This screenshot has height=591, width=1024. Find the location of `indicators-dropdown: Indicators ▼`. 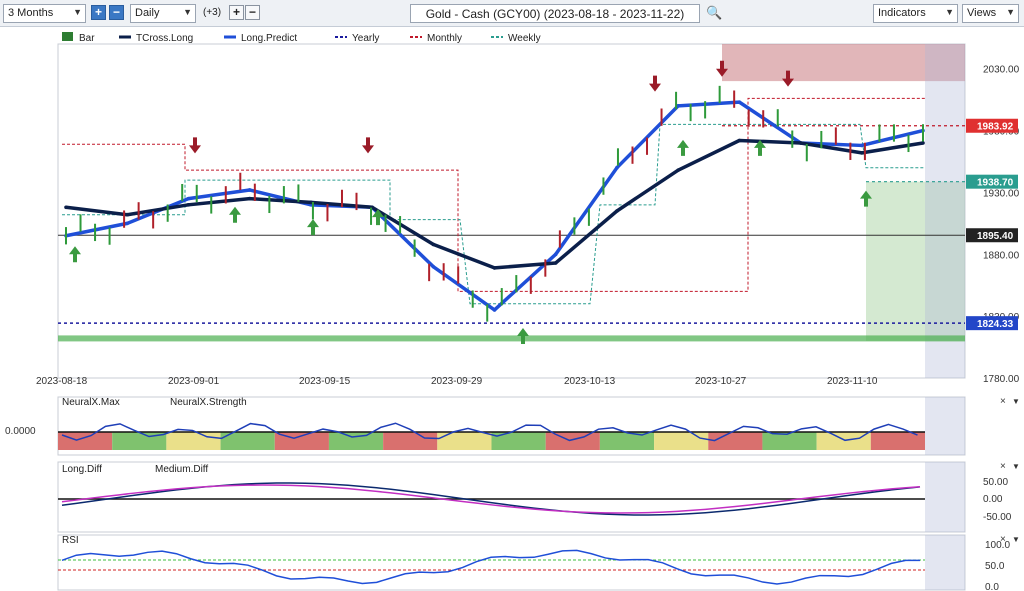

indicators-dropdown: Indicators ▼ is located at coordinates (915, 13).